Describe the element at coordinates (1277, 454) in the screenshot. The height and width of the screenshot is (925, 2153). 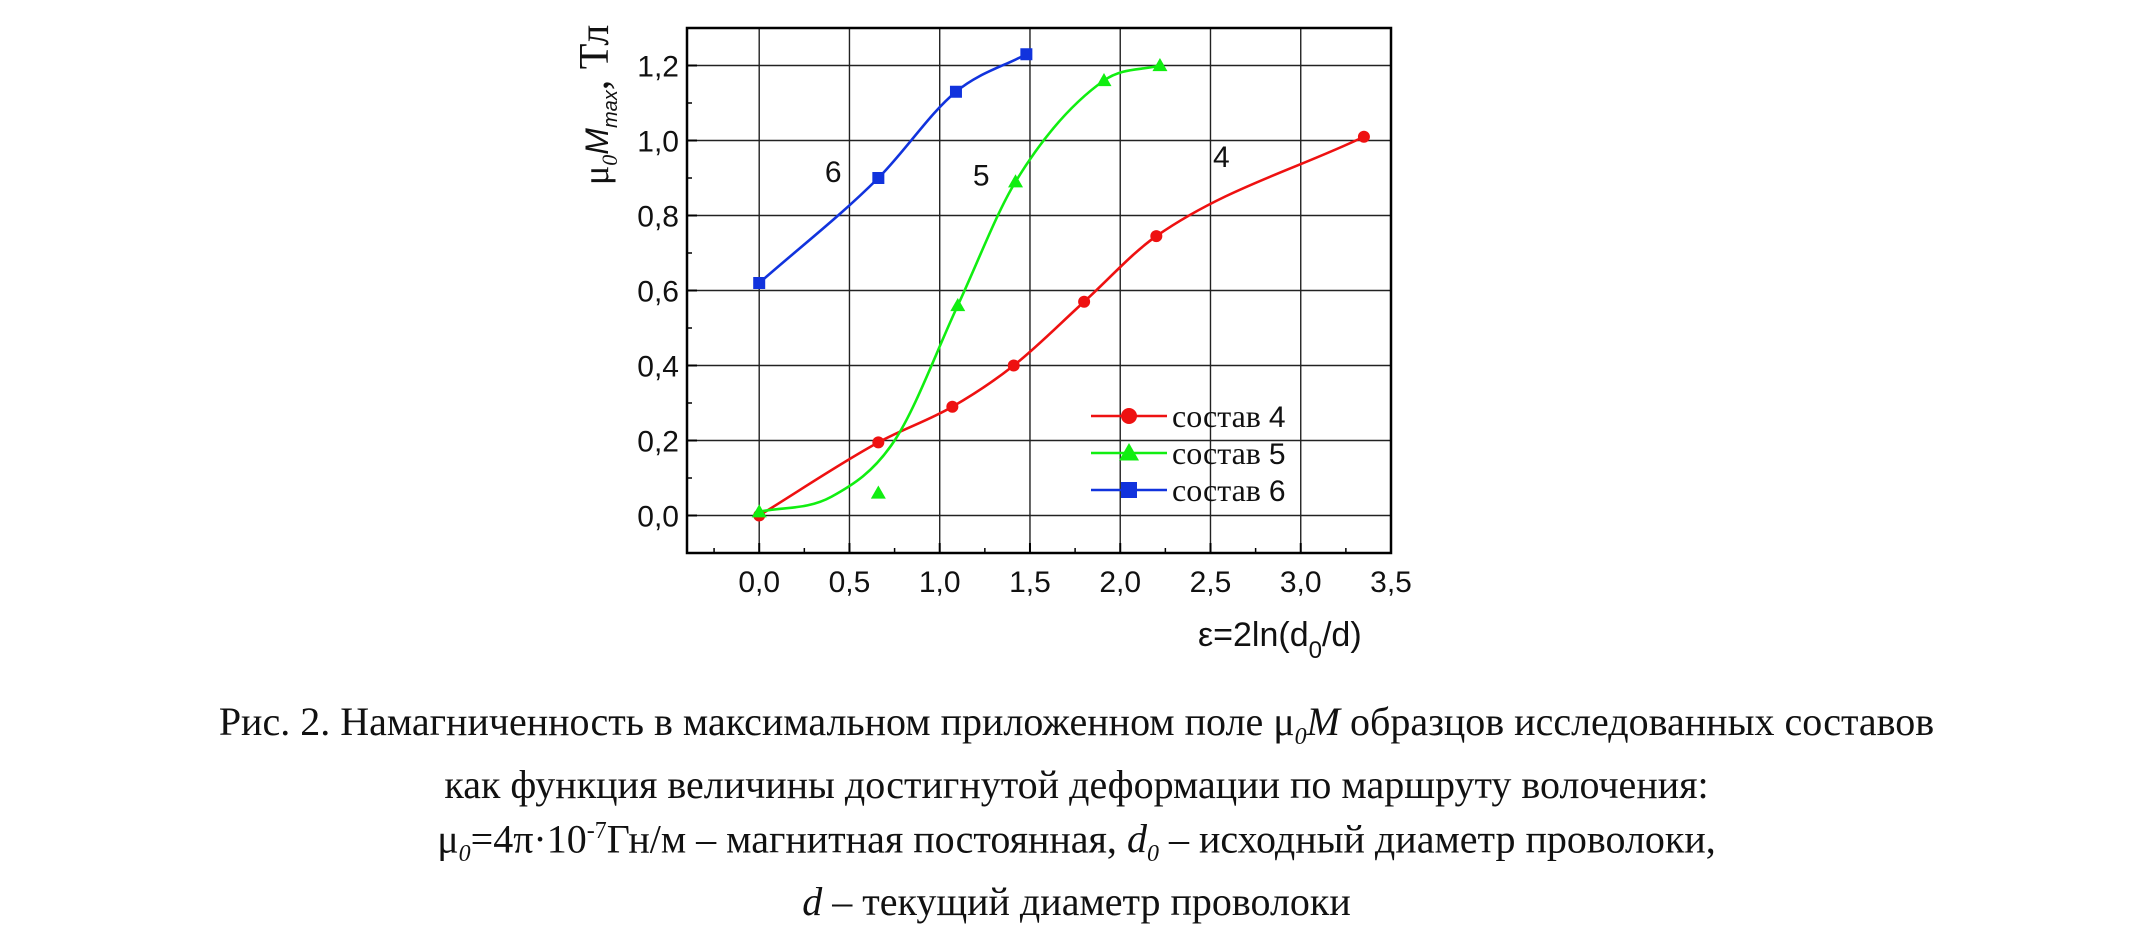
I see `legend-label-number: 5` at that location.